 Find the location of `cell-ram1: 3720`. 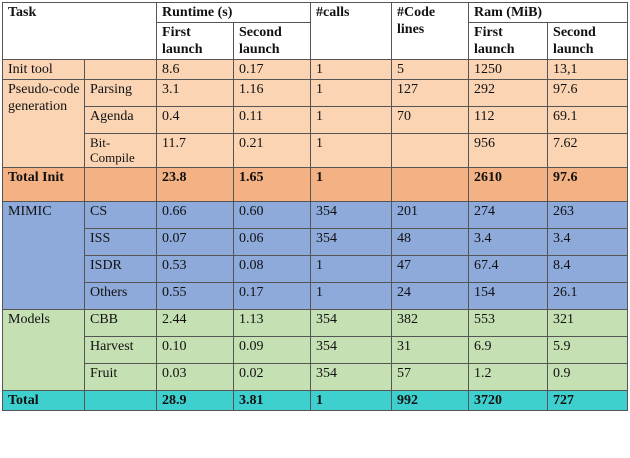

cell-ram1: 3720 is located at coordinates (508, 400).